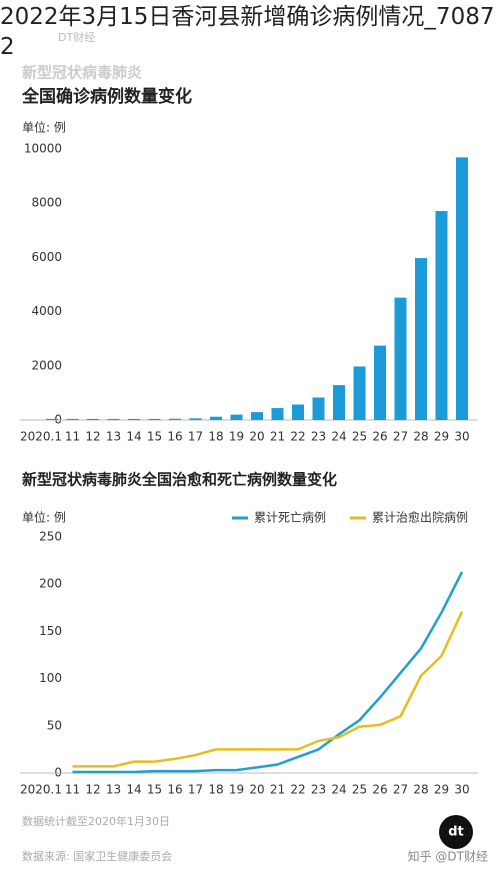  What do you see at coordinates (420, 517) in the screenshot?
I see `legend-label: 累计治愈出院病例` at bounding box center [420, 517].